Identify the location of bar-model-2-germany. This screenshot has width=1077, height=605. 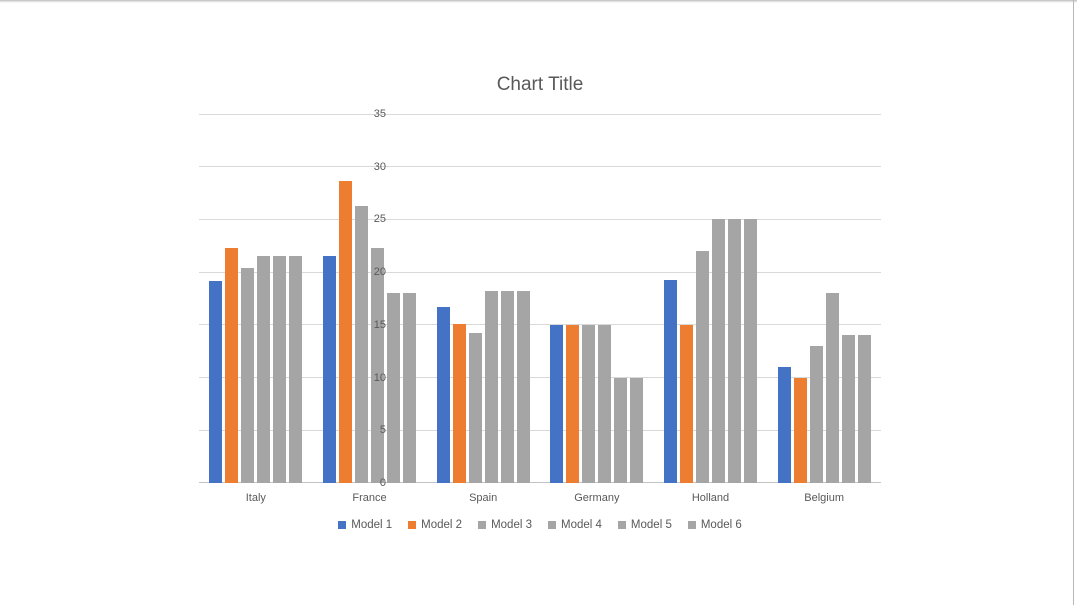
(573, 403).